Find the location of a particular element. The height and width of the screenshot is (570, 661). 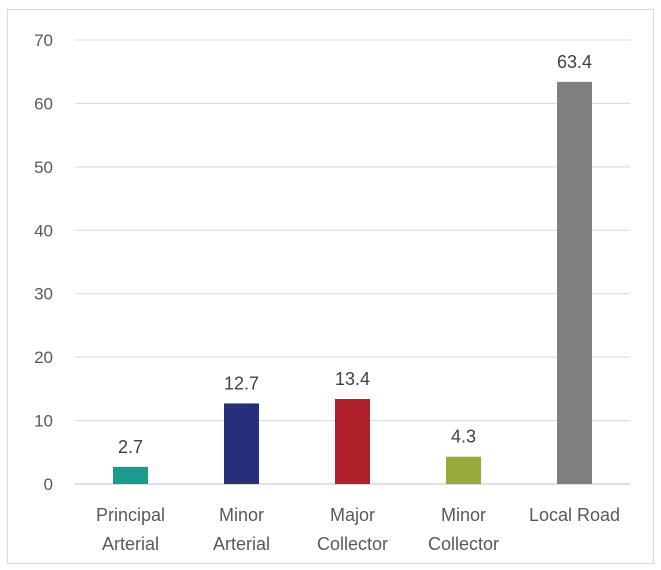

y-tick-label: 60 is located at coordinates (43, 103).